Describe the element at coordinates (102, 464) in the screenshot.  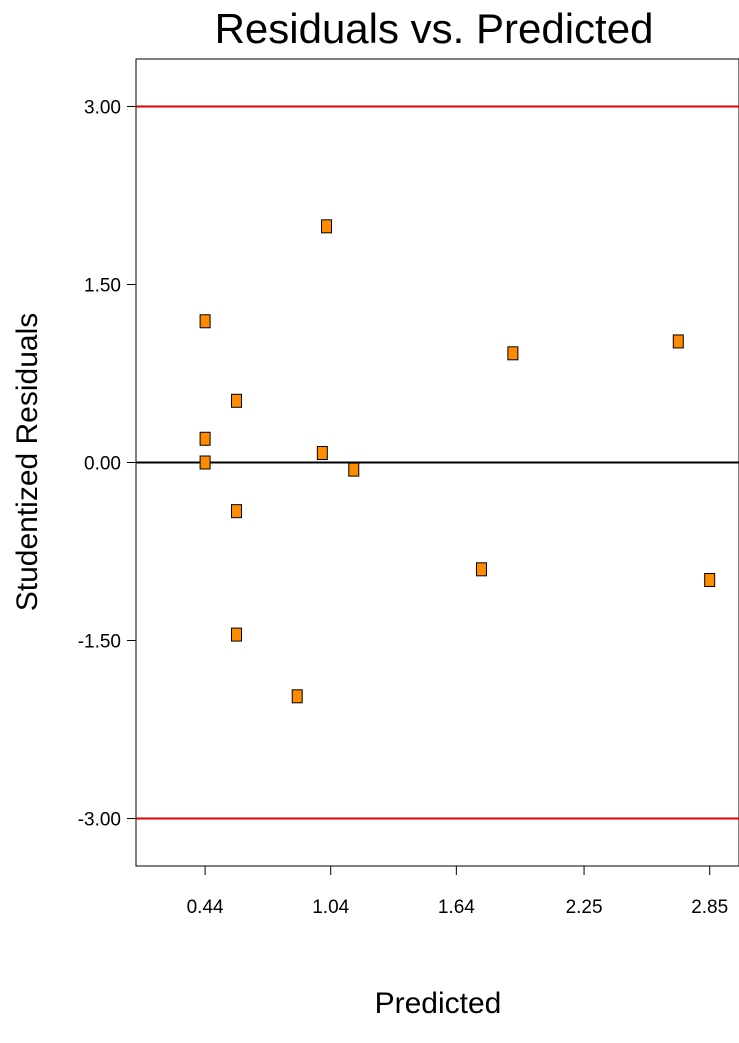
I see `y-tick-label-2: 0.00` at that location.